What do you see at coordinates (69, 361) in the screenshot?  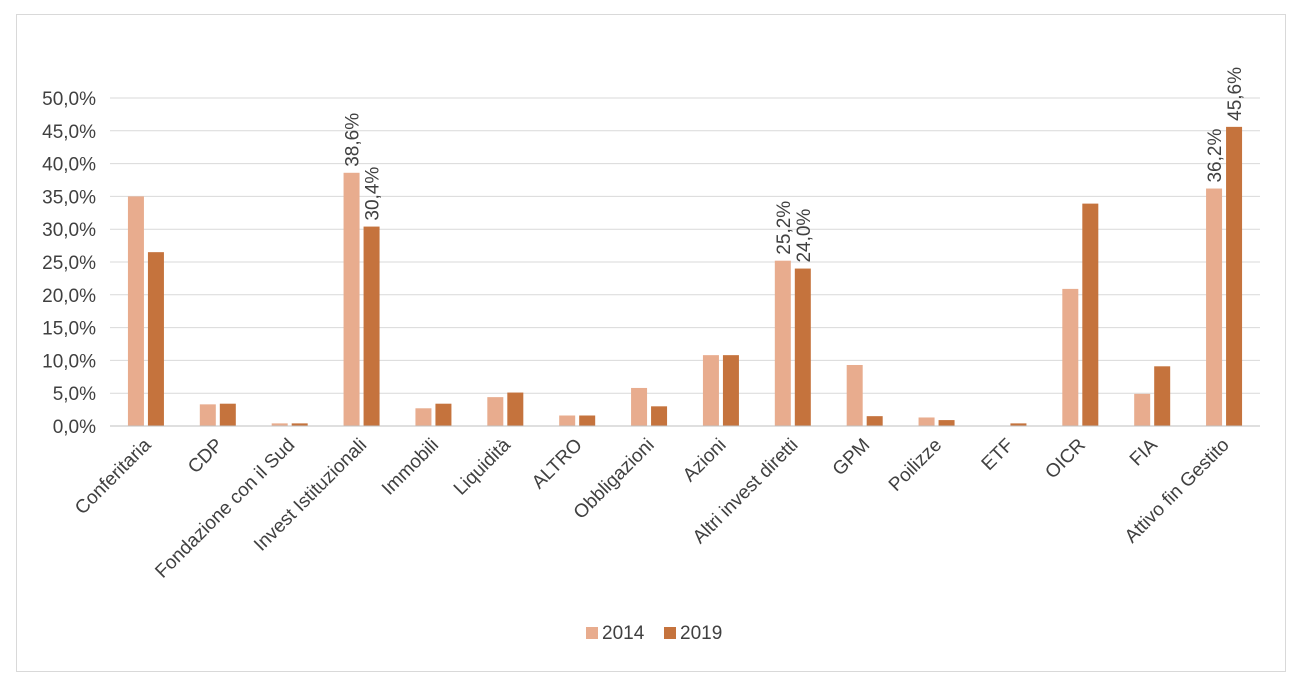 I see `y-tick-label: 10,0%` at bounding box center [69, 361].